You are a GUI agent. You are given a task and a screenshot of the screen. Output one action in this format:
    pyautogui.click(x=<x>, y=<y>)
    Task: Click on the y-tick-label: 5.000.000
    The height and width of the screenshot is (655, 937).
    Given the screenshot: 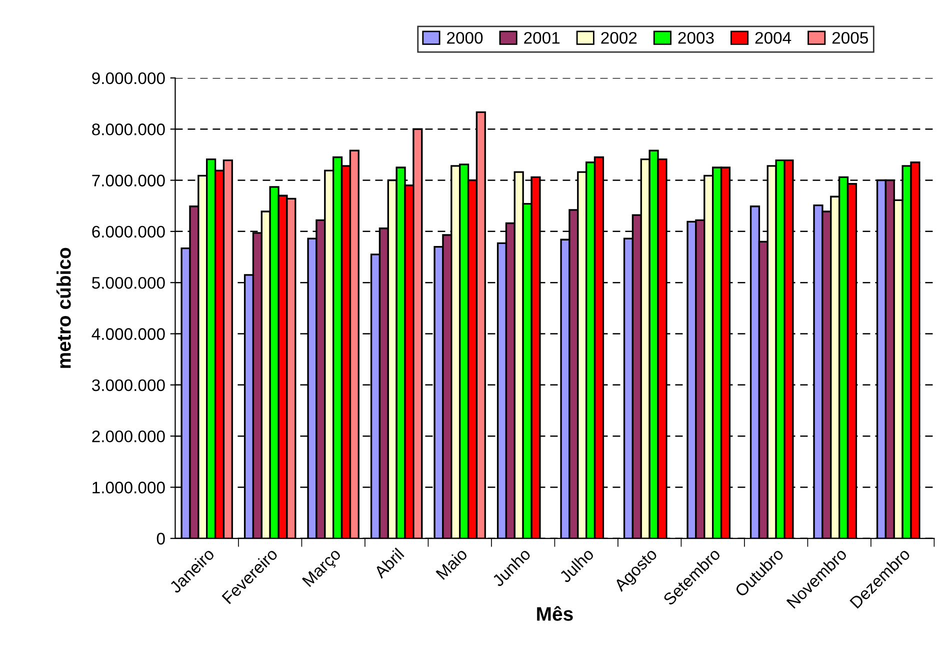 What is the action you would take?
    pyautogui.click(x=128, y=282)
    